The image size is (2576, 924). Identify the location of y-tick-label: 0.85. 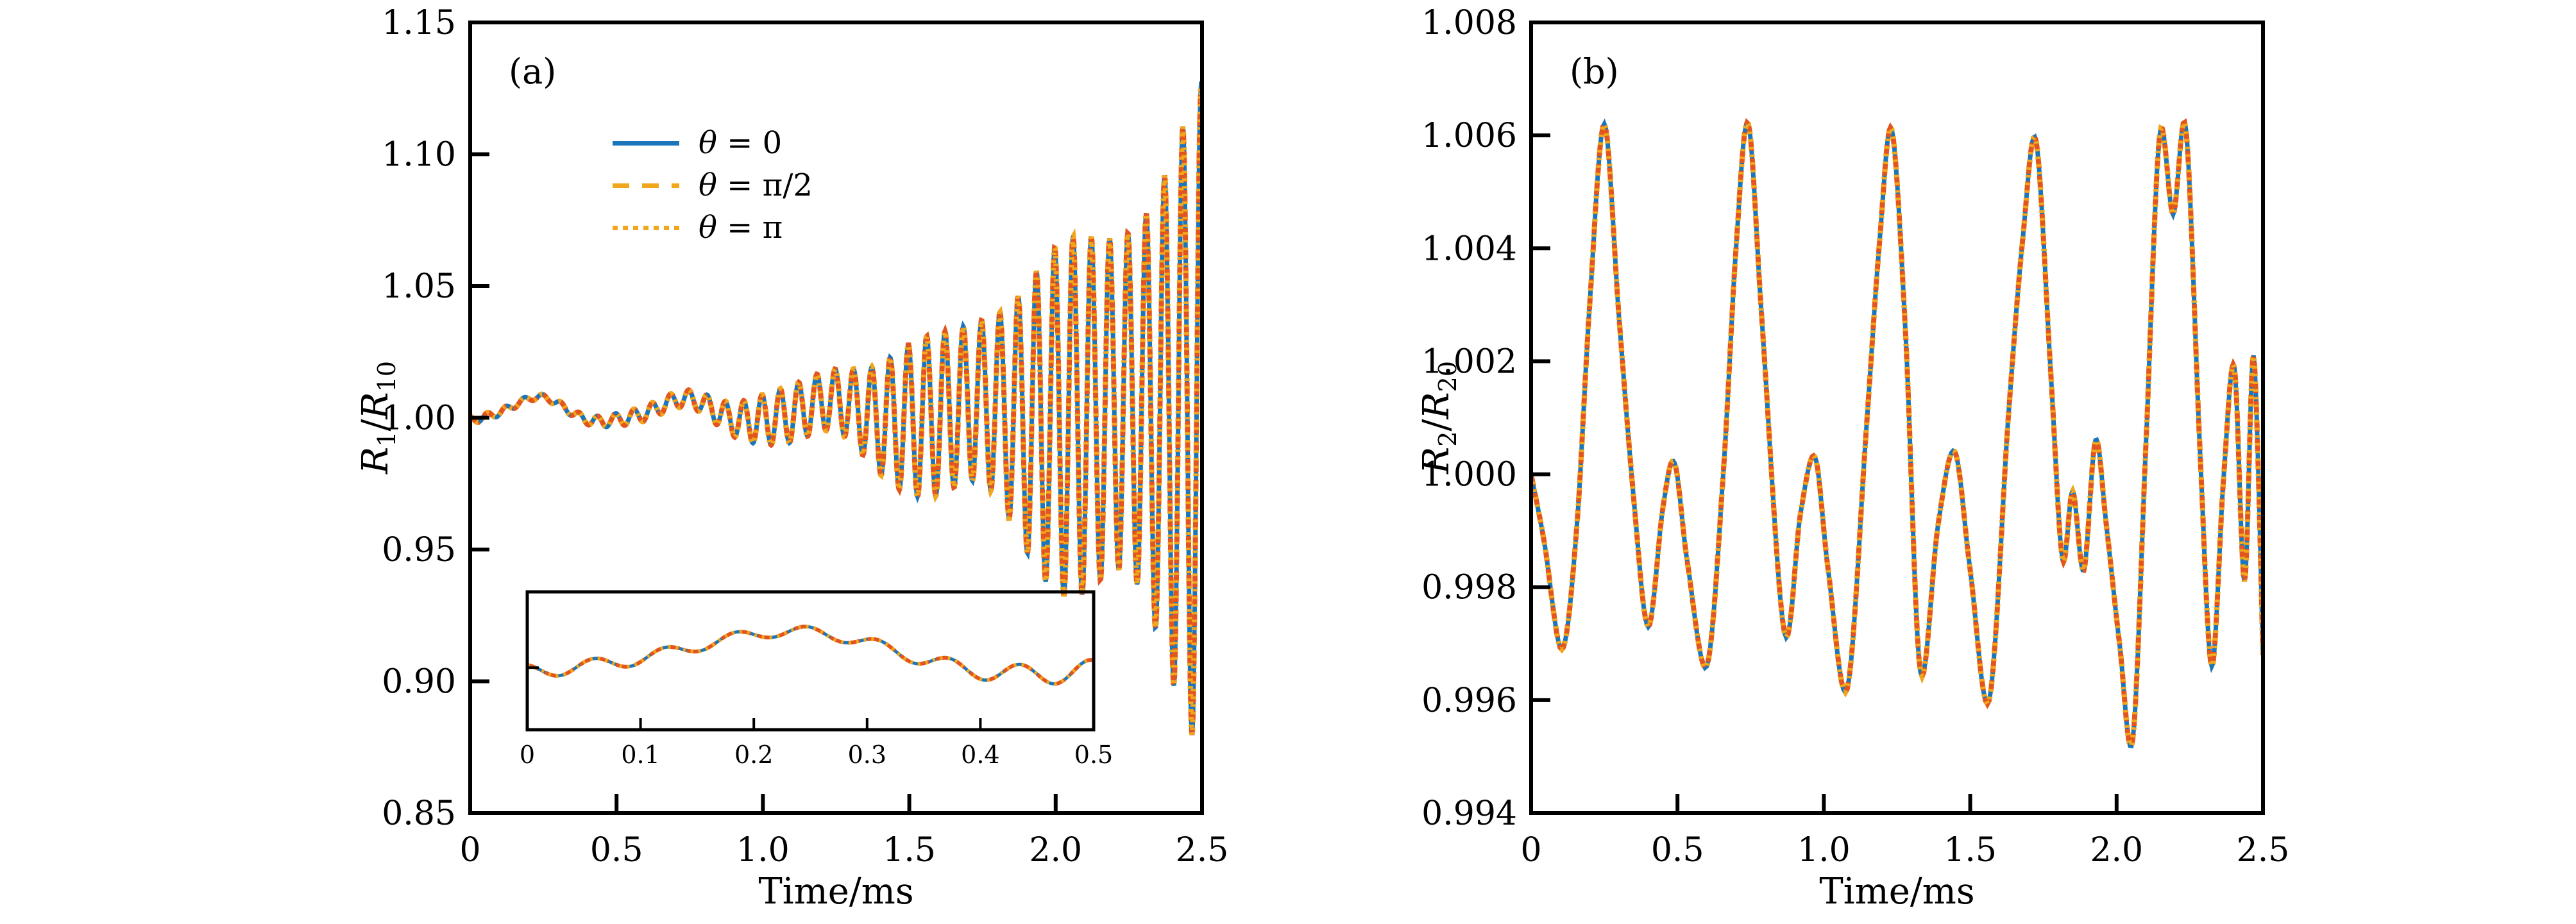
(419, 813).